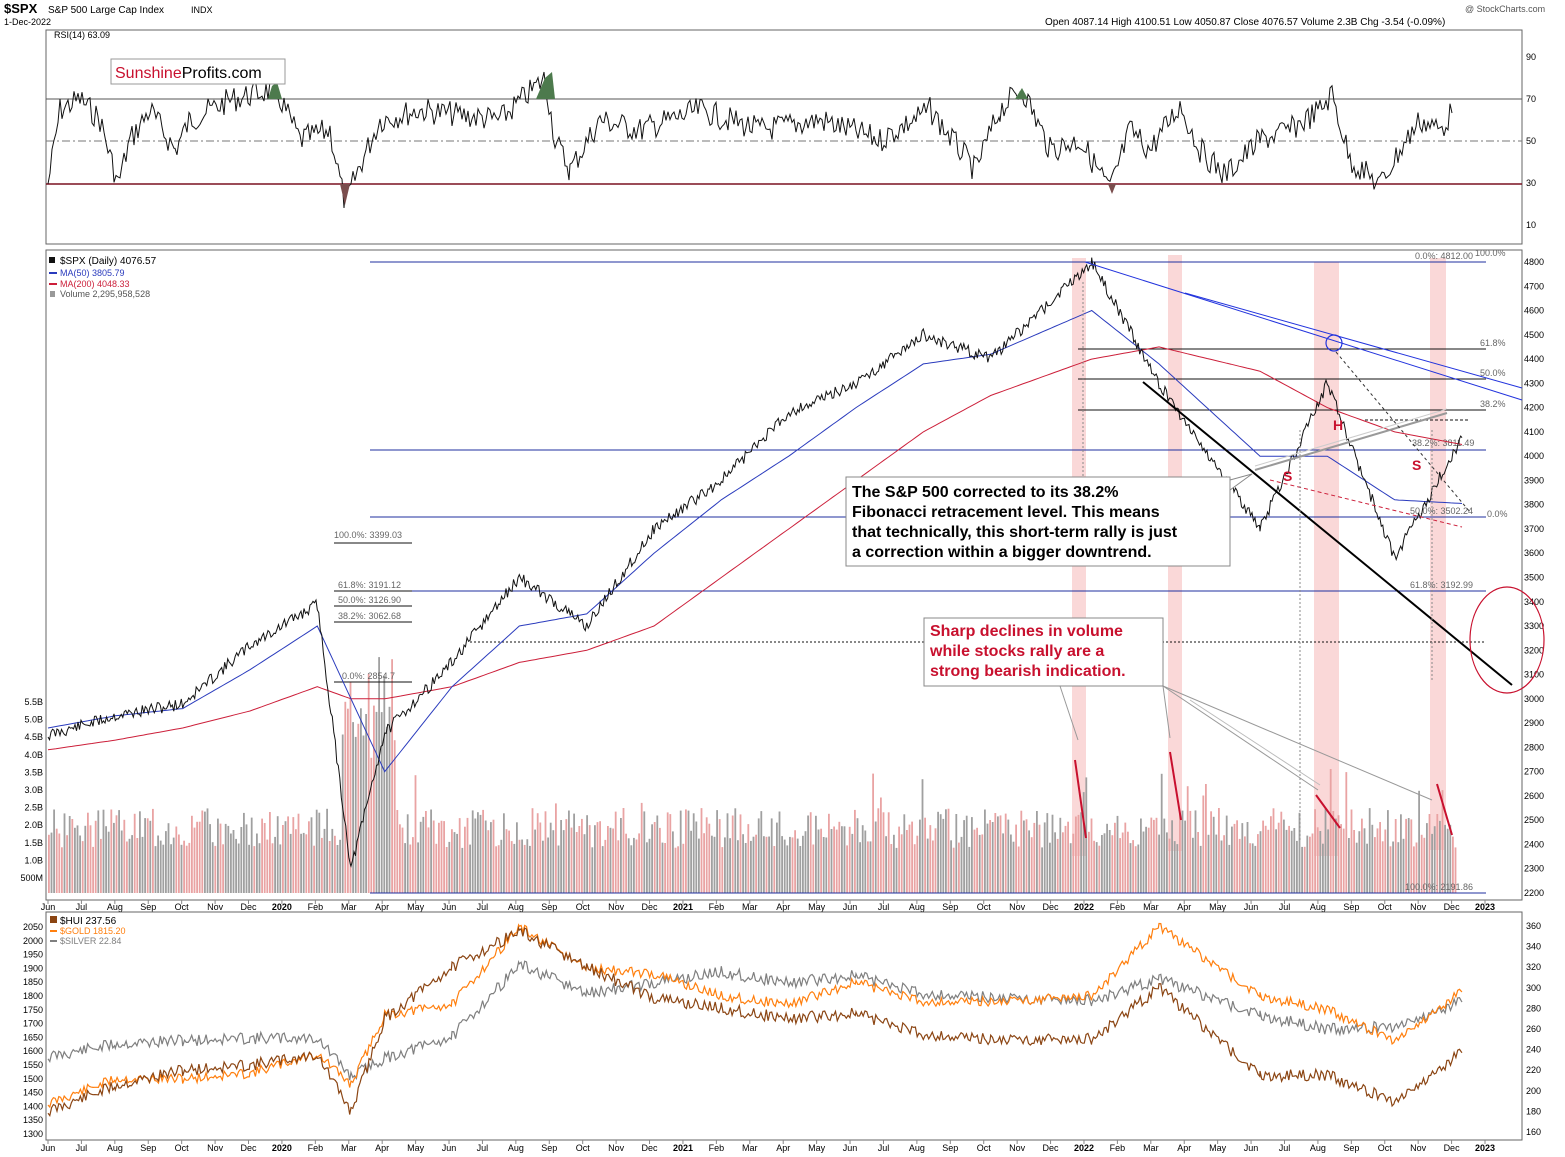 This screenshot has width=1565, height=1157. What do you see at coordinates (1533, 1091) in the screenshot?
I see `hui-tick-label: 200` at bounding box center [1533, 1091].